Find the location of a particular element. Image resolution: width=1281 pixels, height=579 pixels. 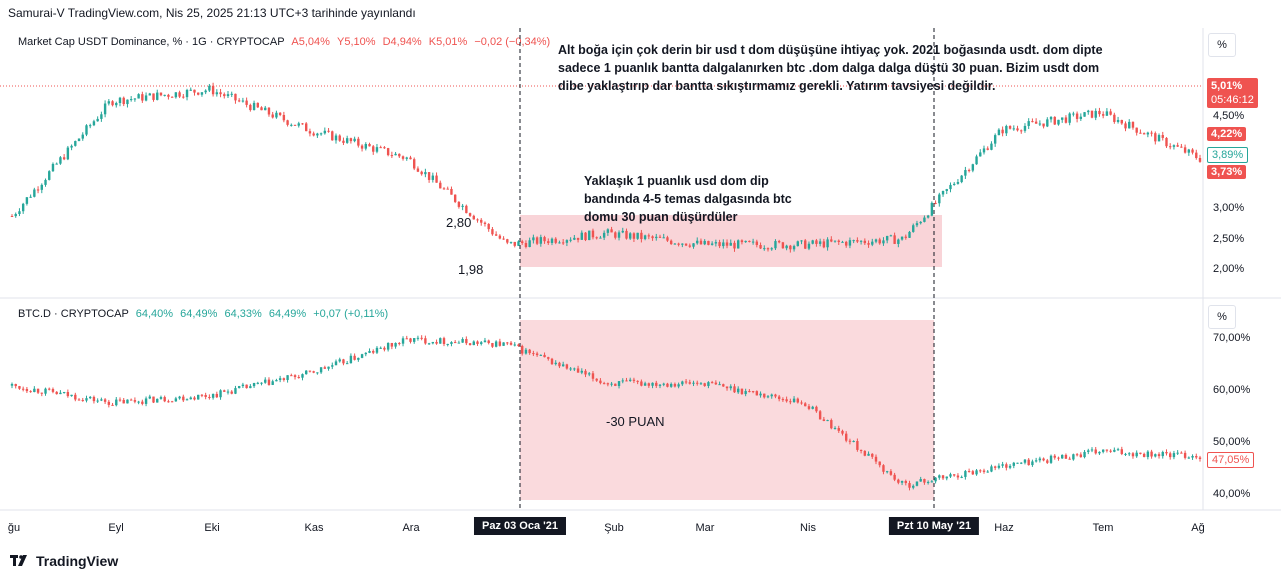

top-percent-toggle: % is located at coordinates (1222, 45).